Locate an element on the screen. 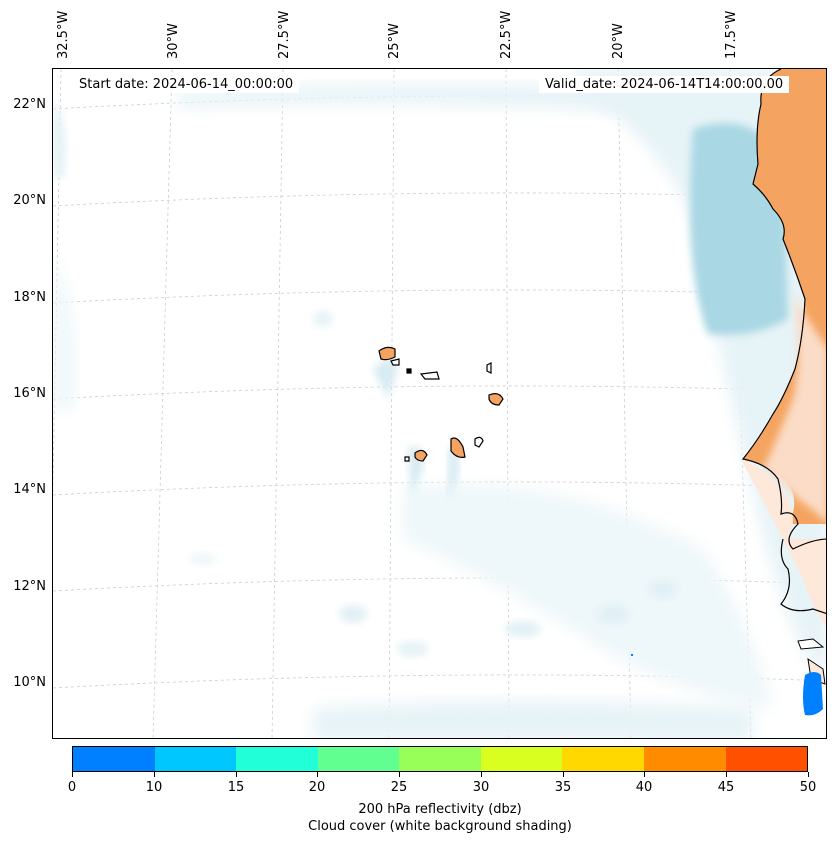 This screenshot has width=837, height=843. colorbar-tick-label: 20 is located at coordinates (317, 787).